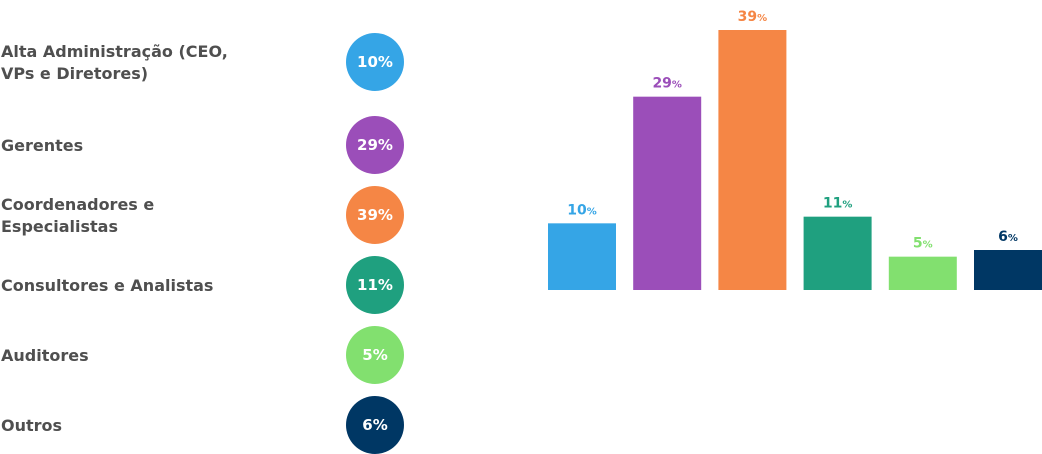 This screenshot has width=1042, height=454. What do you see at coordinates (1008, 237) in the screenshot?
I see `bar-value-label: 6%` at bounding box center [1008, 237].